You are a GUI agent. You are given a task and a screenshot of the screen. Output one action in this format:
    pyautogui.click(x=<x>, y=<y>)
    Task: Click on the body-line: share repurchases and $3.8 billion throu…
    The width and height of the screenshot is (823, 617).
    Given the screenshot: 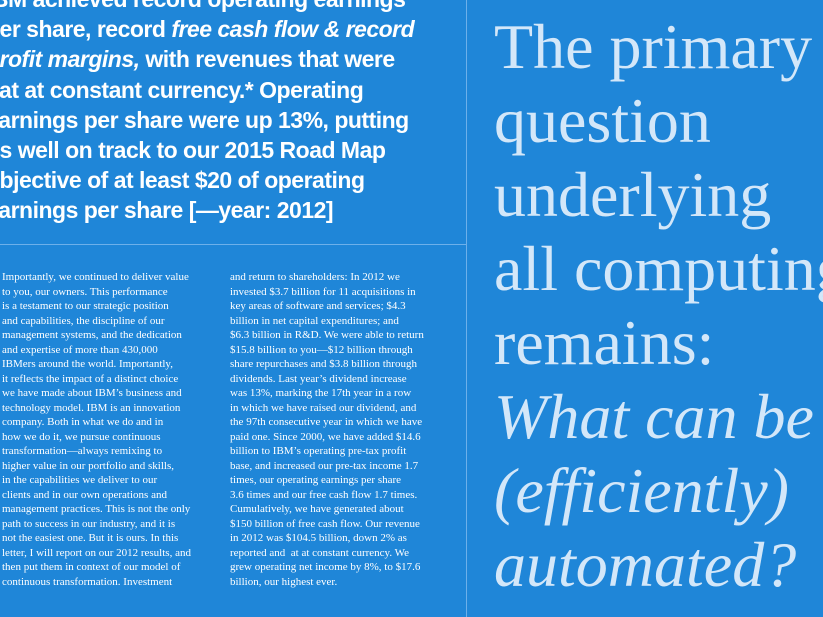 What is the action you would take?
    pyautogui.click(x=323, y=364)
    